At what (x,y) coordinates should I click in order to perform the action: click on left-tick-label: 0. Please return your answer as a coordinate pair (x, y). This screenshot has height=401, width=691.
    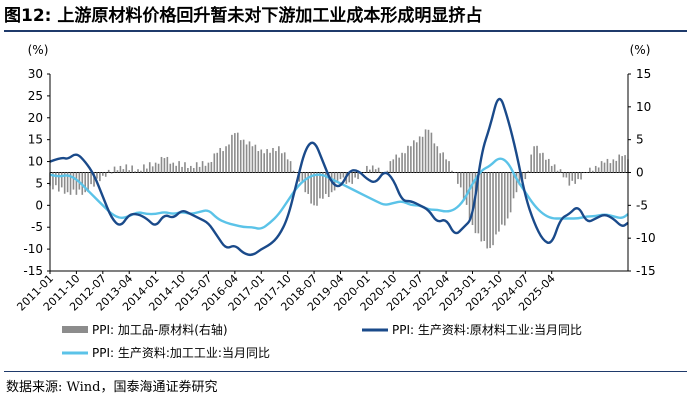
    Looking at the image, I should click on (39, 205).